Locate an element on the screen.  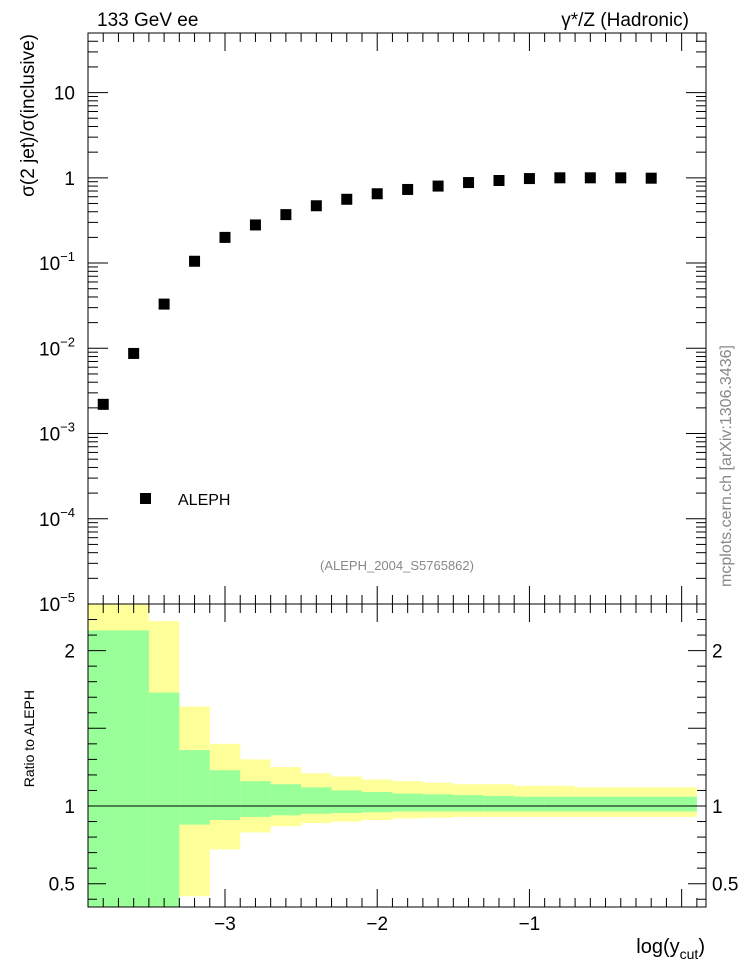
y-tick-label: 10⁻² is located at coordinates (57, 347).